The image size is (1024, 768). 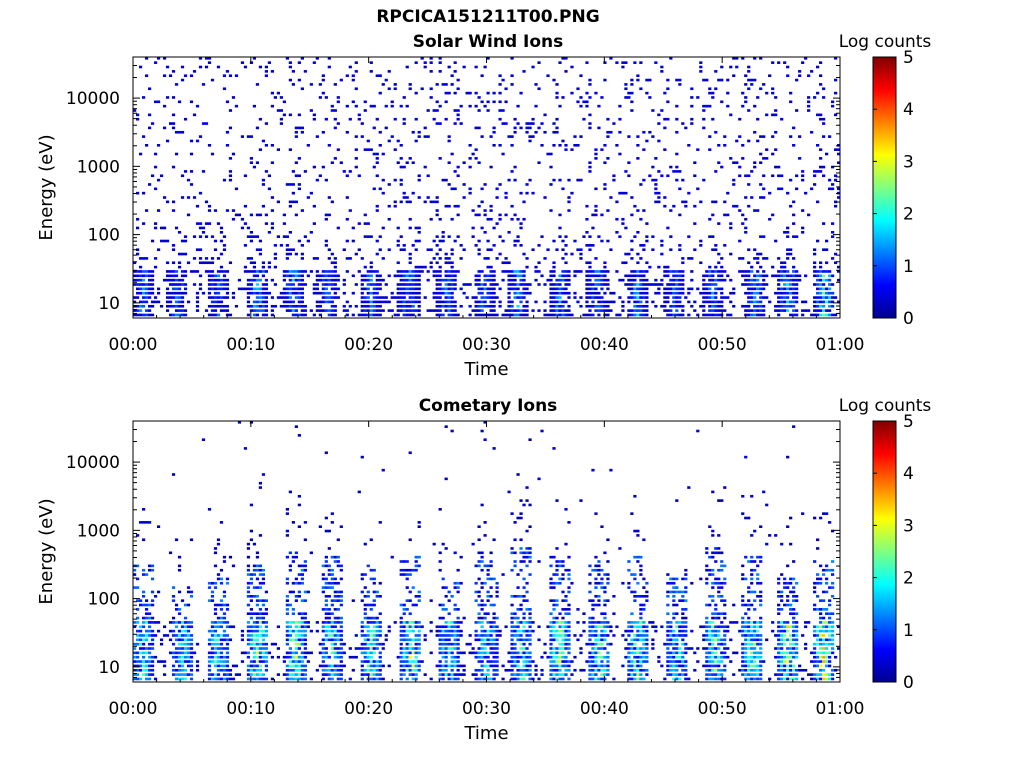 I want to click on figure-filename: RPCICA151211T00.PNG, so click(x=488, y=17).